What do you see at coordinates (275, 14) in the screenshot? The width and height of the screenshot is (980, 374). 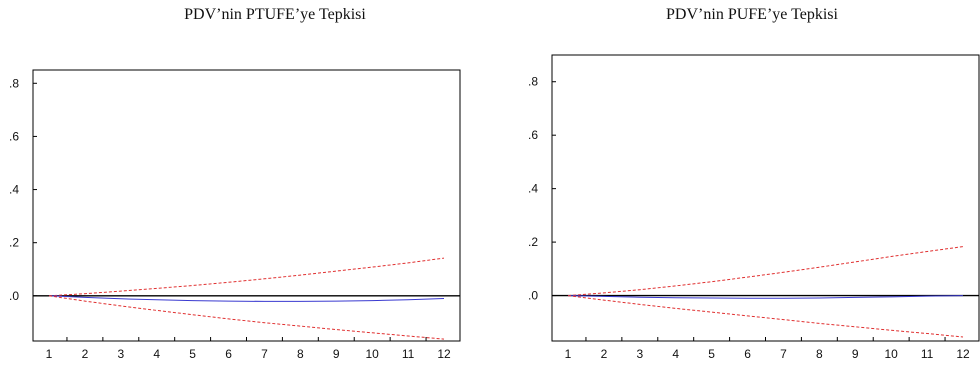 I see `chart-title-left: PDV’nin PTUFE’ye Tepkisi` at bounding box center [275, 14].